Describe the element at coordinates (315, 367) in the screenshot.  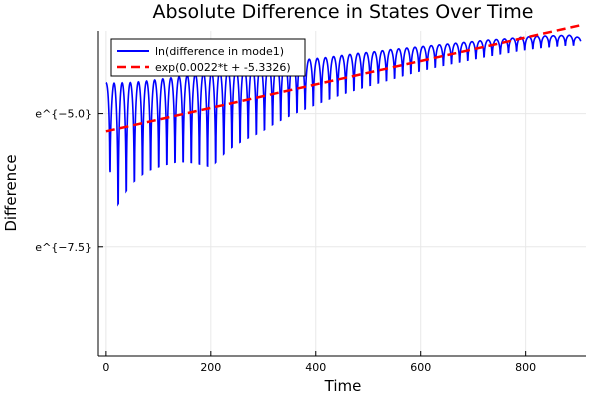
I see `x-tick-label: 400` at that location.